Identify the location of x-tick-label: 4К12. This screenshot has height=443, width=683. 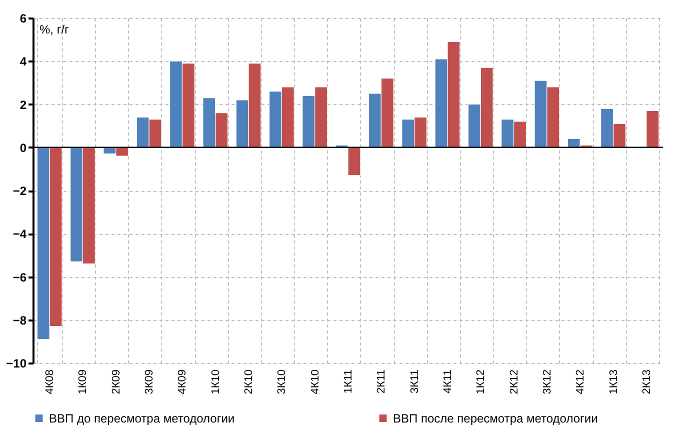
(580, 382).